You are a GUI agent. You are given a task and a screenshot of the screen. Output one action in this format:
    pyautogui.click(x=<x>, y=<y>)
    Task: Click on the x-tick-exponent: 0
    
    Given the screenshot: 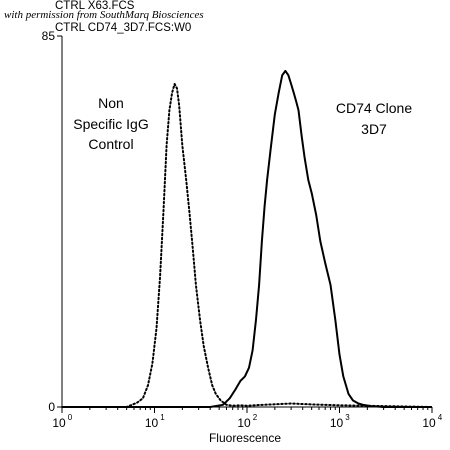 What is the action you would take?
    pyautogui.click(x=70, y=417)
    